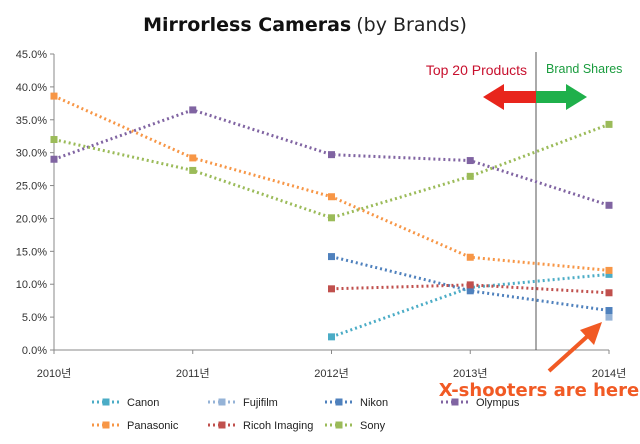 The height and width of the screenshot is (444, 640). I want to click on data-point-fujifilm, so click(609, 317).